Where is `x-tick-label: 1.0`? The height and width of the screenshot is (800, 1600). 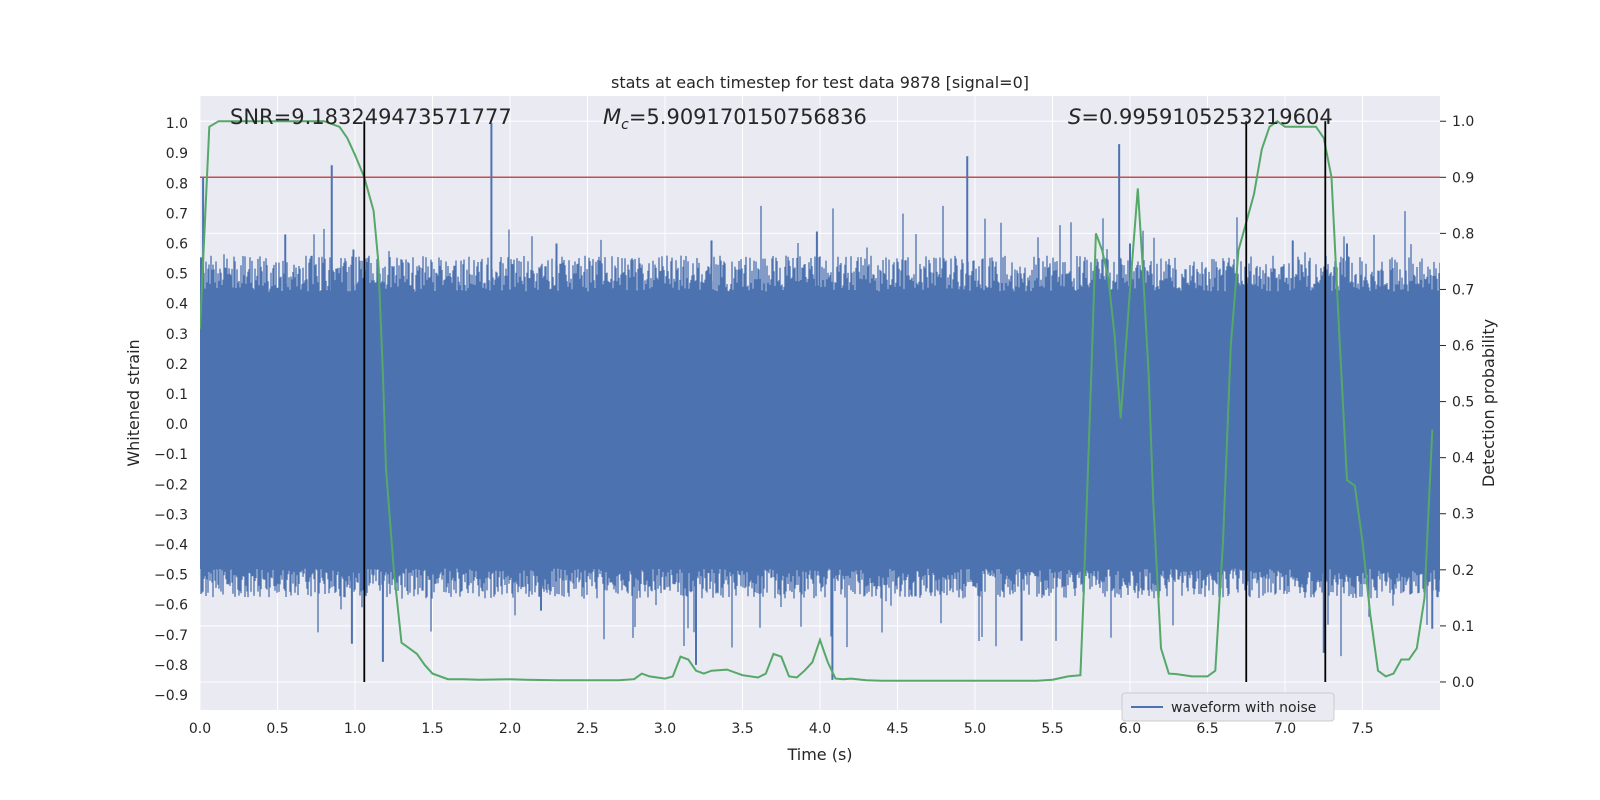 x-tick-label: 1.0 is located at coordinates (355, 729).